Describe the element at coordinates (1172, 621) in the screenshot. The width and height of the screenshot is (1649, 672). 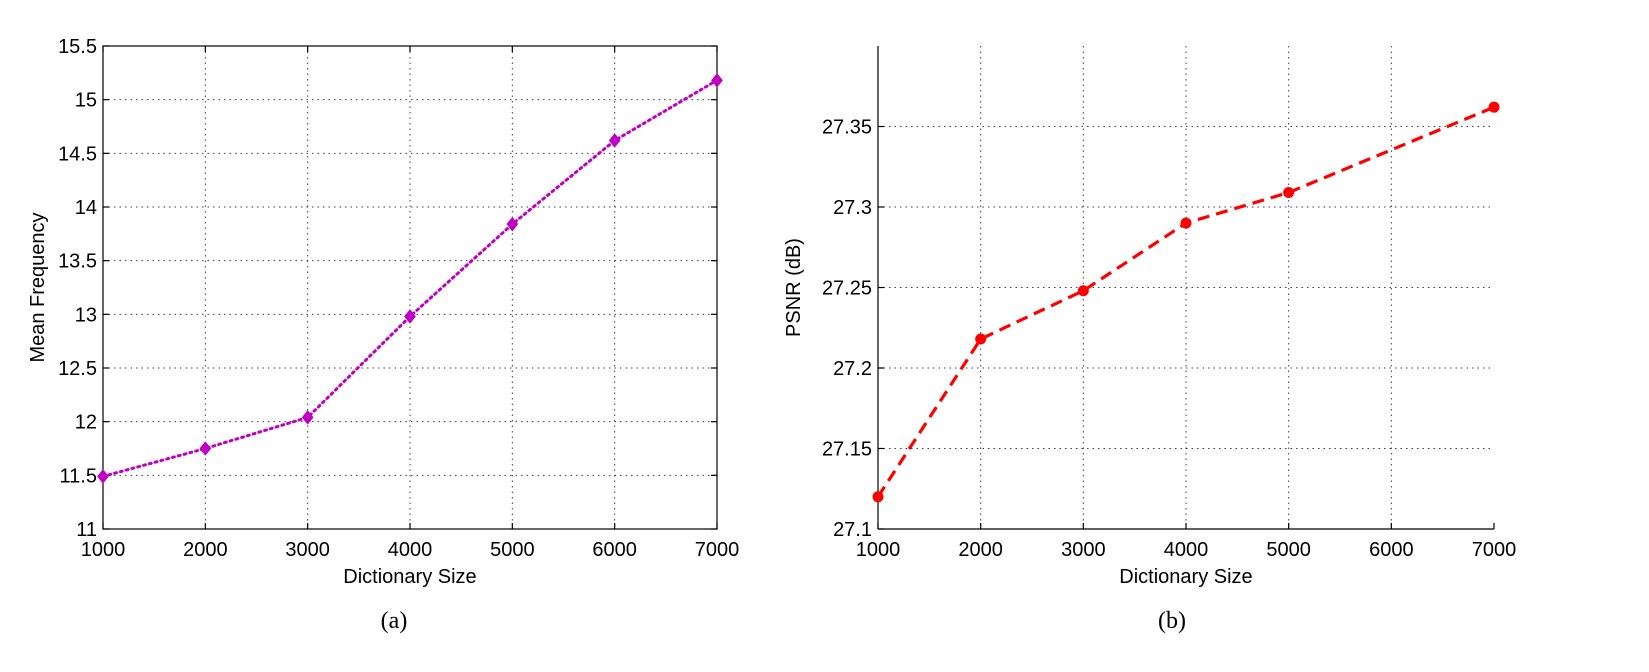
I see `panel-caption: (b)` at that location.